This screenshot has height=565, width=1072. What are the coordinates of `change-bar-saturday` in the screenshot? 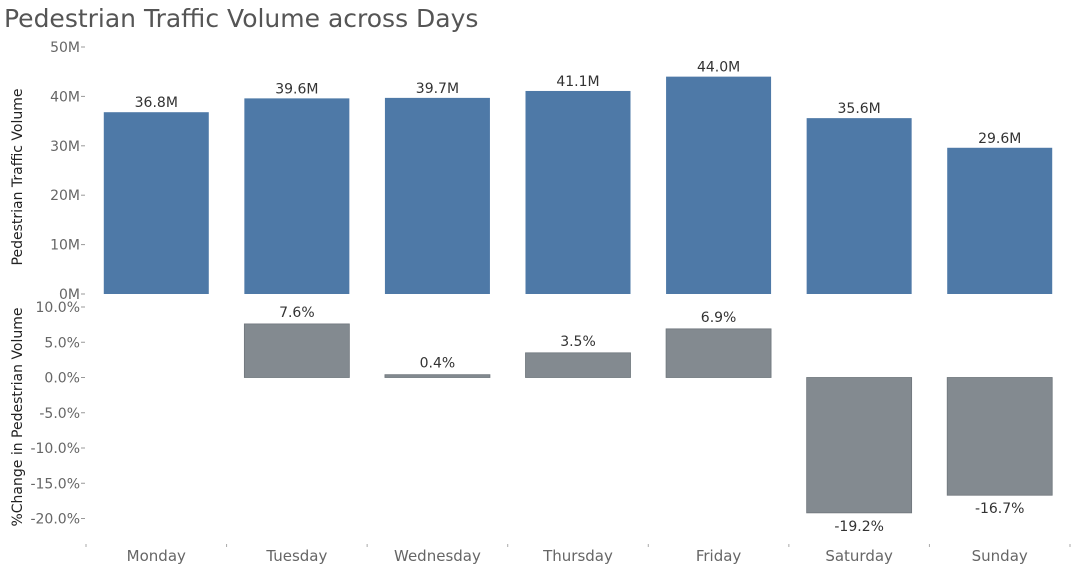 It's located at (859, 445).